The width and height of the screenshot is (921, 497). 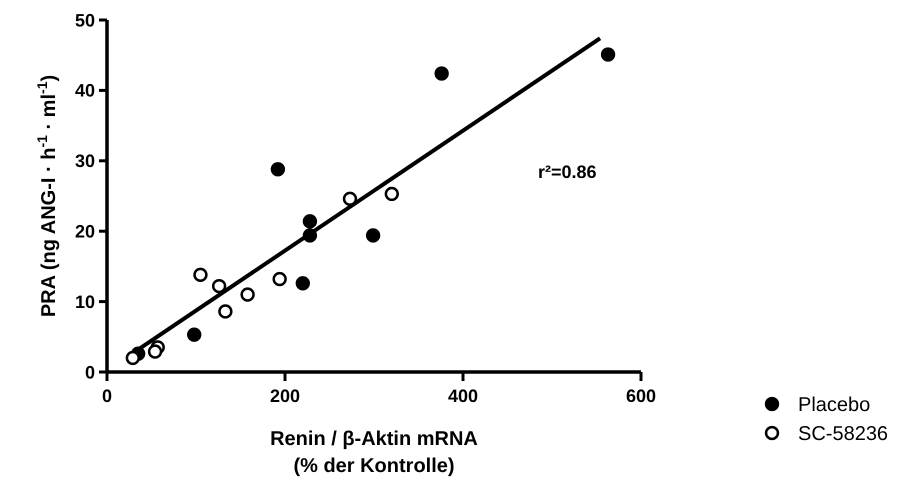 What do you see at coordinates (641, 396) in the screenshot?
I see `x-tick-label: 600` at bounding box center [641, 396].